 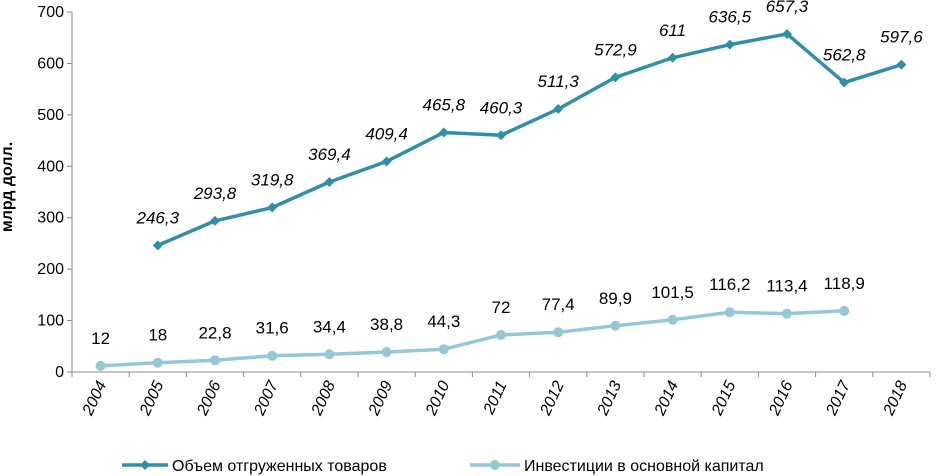 I want to click on x-tick-label: 2005, so click(x=152, y=398).